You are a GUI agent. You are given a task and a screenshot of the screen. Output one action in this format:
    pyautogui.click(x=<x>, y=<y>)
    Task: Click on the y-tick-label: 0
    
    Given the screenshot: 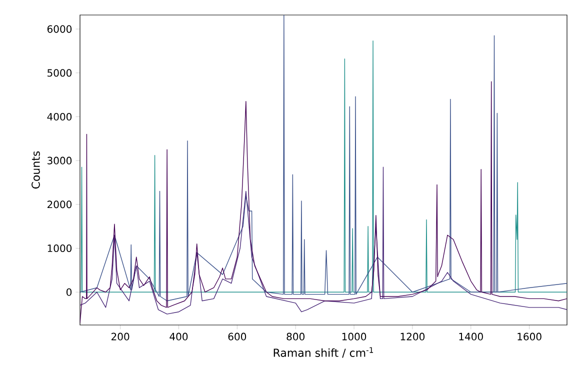 What is the action you would take?
    pyautogui.click(x=69, y=292)
    